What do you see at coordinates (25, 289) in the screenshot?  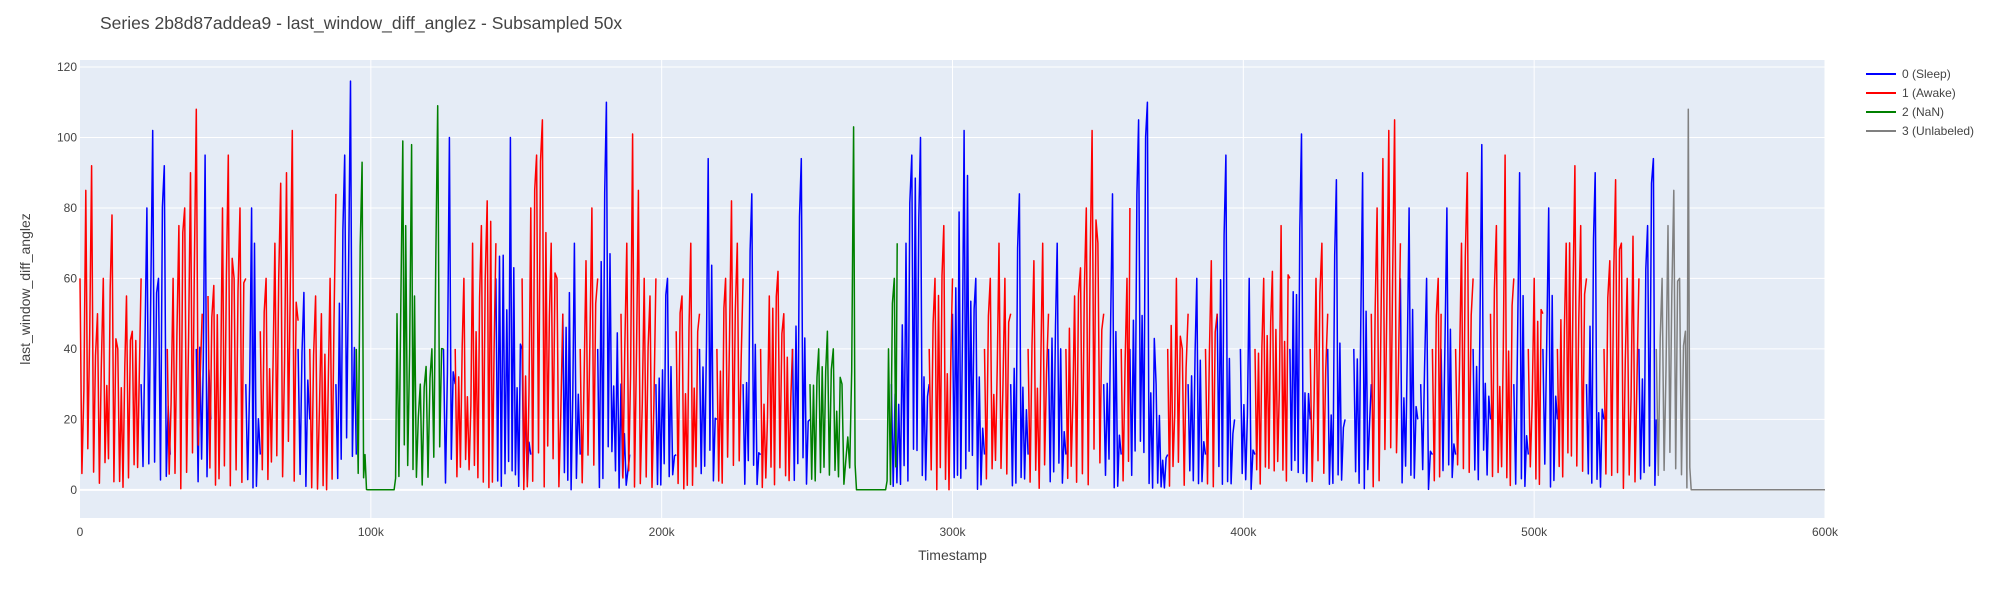 I see `y-axis-title: last_window_diff_anglez` at bounding box center [25, 289].